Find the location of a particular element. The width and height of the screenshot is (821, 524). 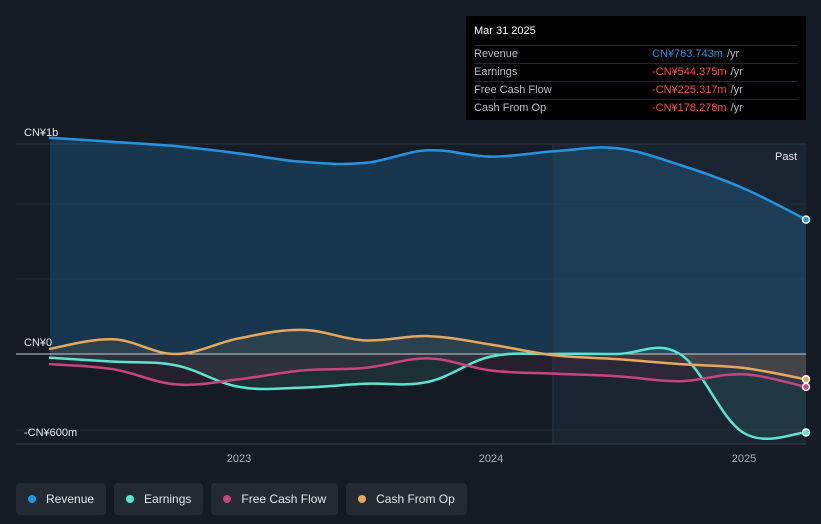

cash-from-op-area is located at coordinates (428, 354).